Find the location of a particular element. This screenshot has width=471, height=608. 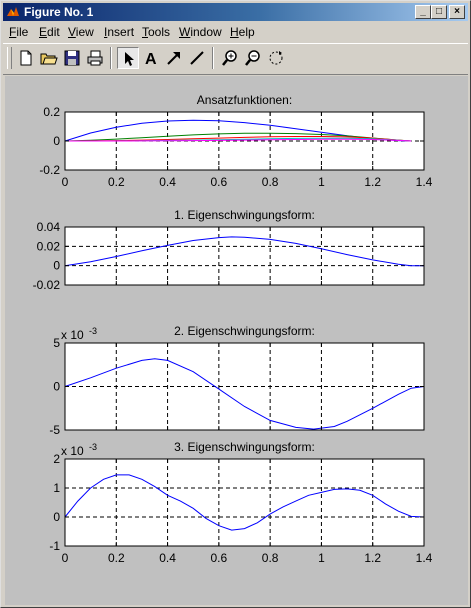

y-tick-label: -1 is located at coordinates (54, 546).